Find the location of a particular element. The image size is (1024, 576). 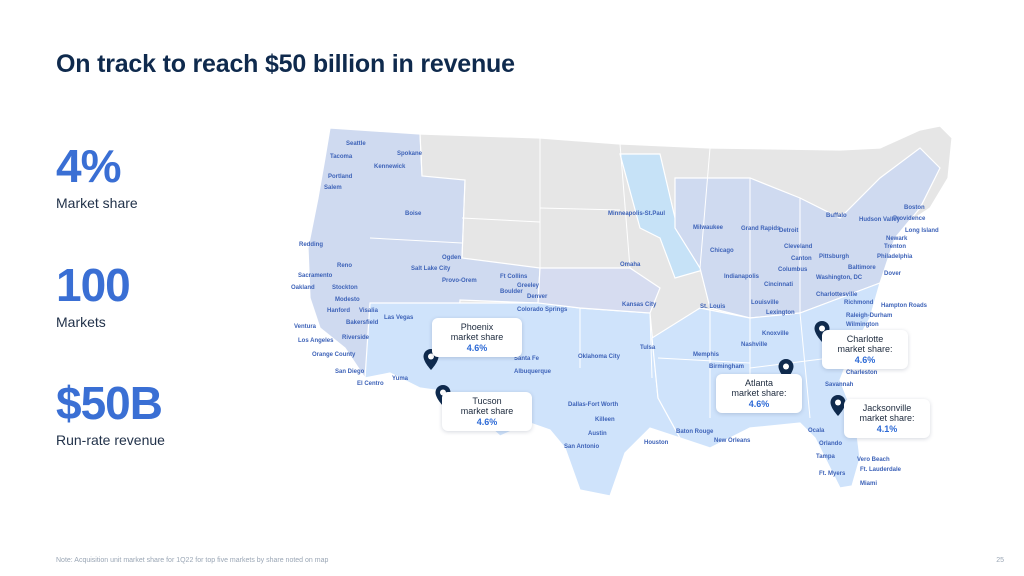

city-label: Richmond is located at coordinates (859, 303).